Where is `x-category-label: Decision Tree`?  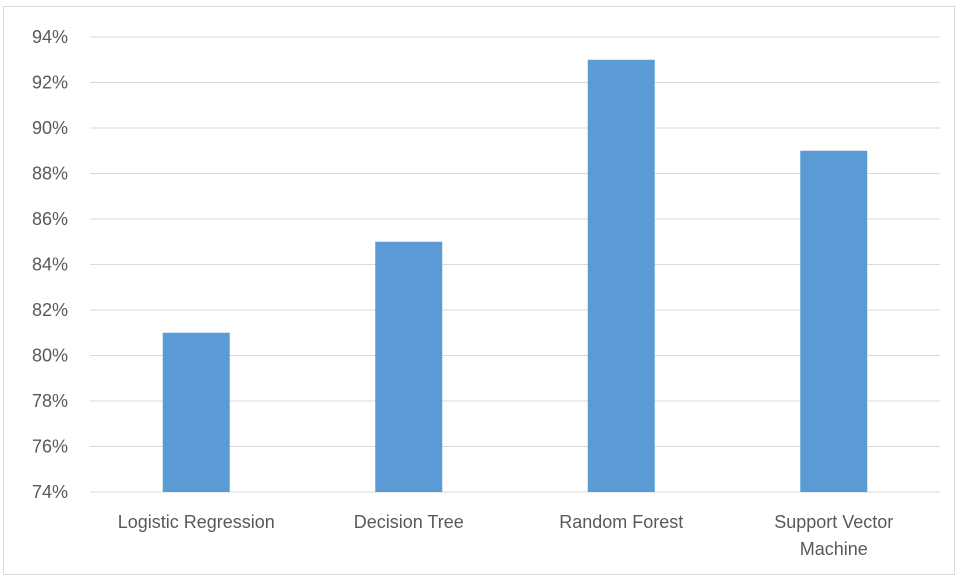 x-category-label: Decision Tree is located at coordinates (409, 522).